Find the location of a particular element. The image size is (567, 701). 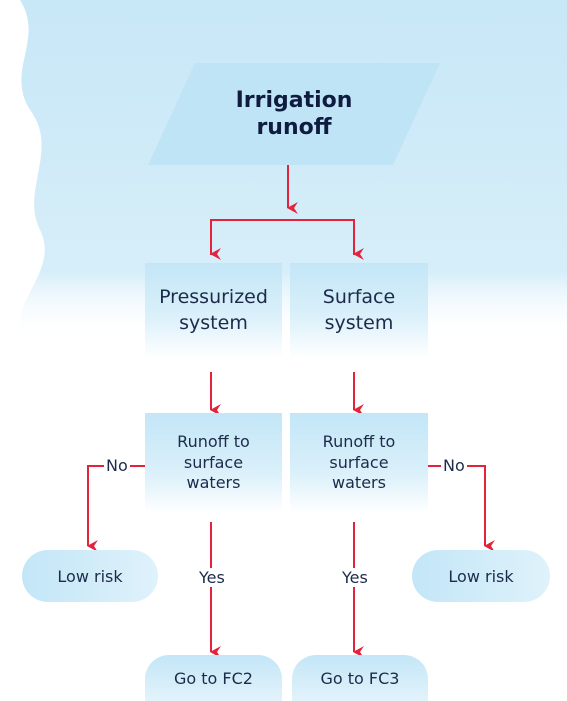

process-box: Pressurized system is located at coordinates (213, 310).